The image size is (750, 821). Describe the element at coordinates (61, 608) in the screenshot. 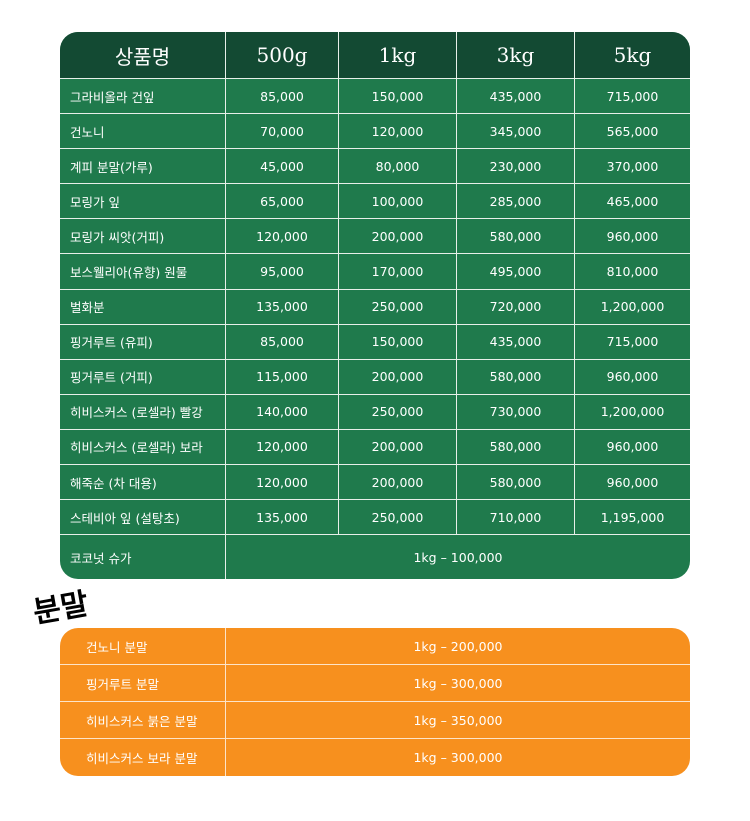

I see `powder-section-label: 분말` at that location.